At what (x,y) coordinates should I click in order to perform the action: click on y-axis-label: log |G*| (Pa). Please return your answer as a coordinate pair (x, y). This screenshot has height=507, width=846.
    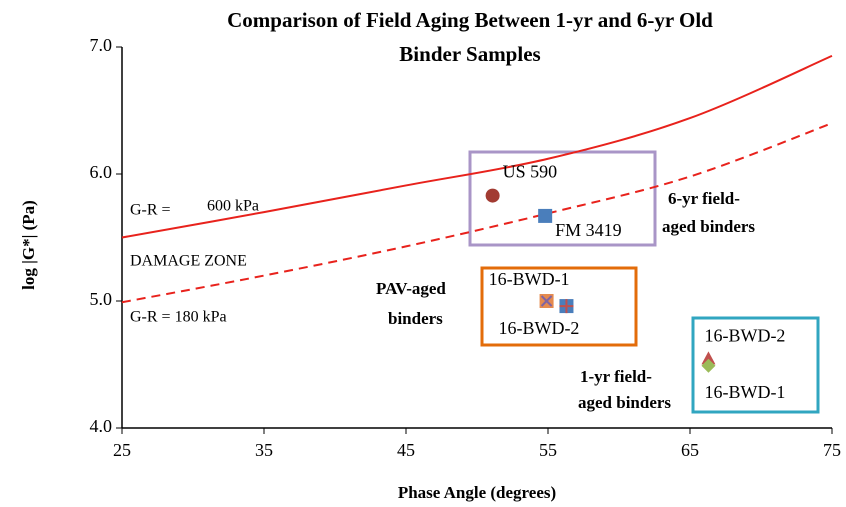
    Looking at the image, I should click on (28, 245).